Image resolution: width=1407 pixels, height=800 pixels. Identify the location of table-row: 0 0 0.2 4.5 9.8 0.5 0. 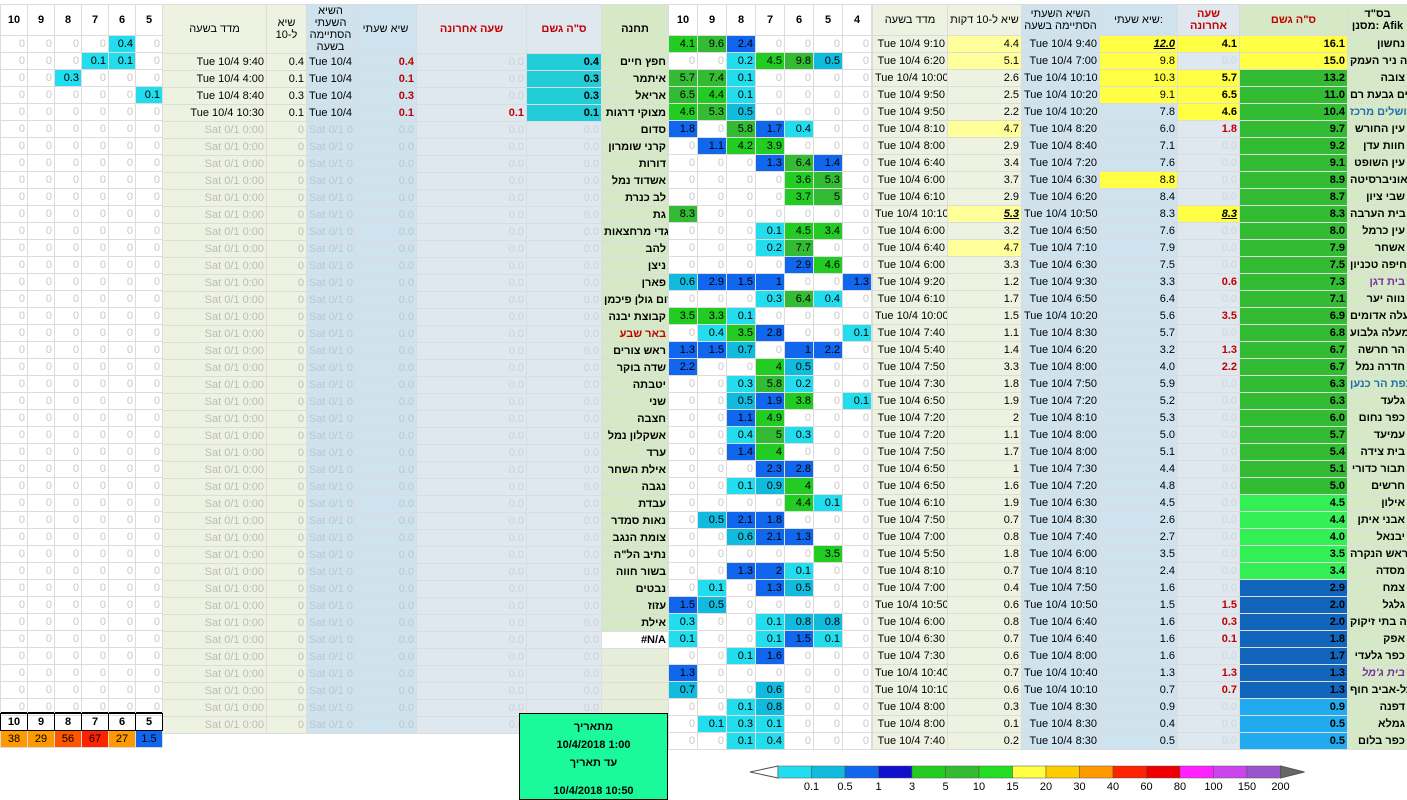
(770, 61).